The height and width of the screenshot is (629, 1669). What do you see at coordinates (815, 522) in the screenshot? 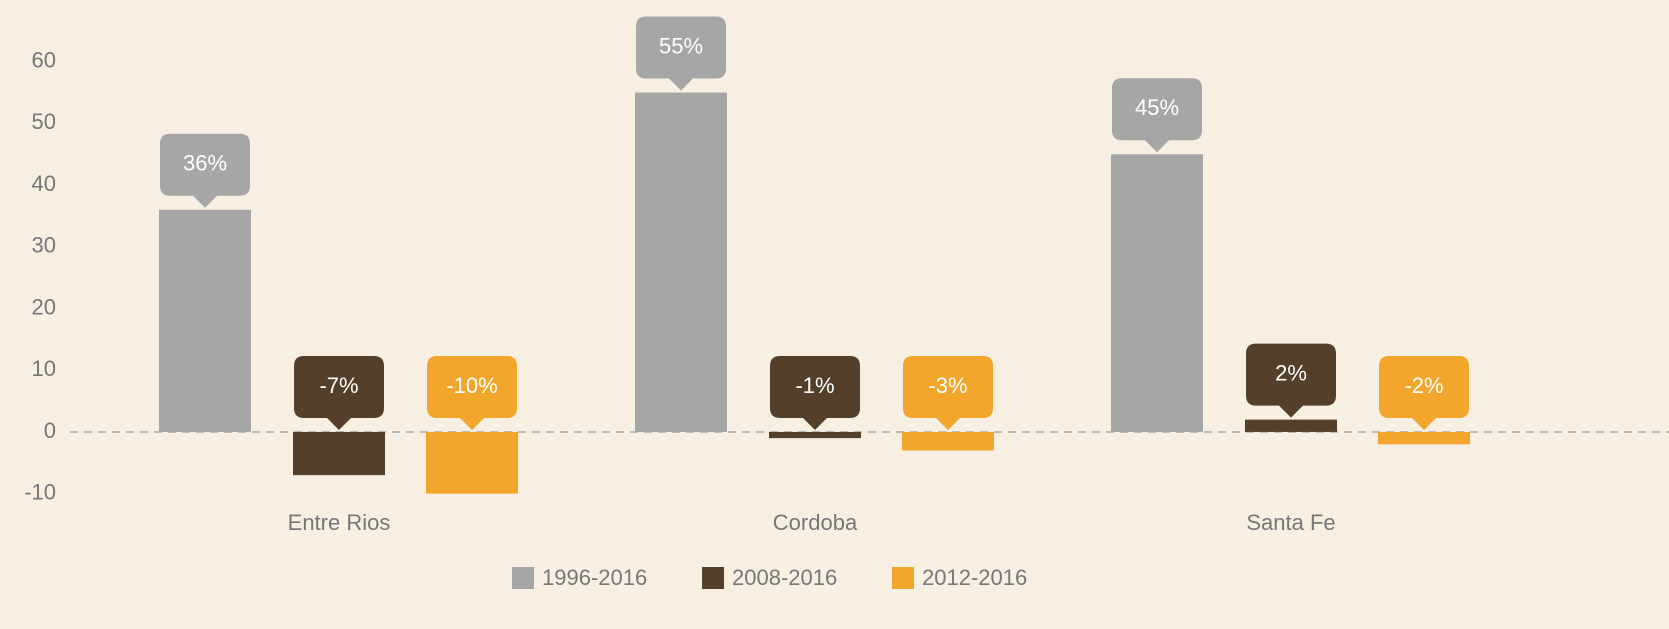
I see `x-tick-label: Cordoba` at bounding box center [815, 522].